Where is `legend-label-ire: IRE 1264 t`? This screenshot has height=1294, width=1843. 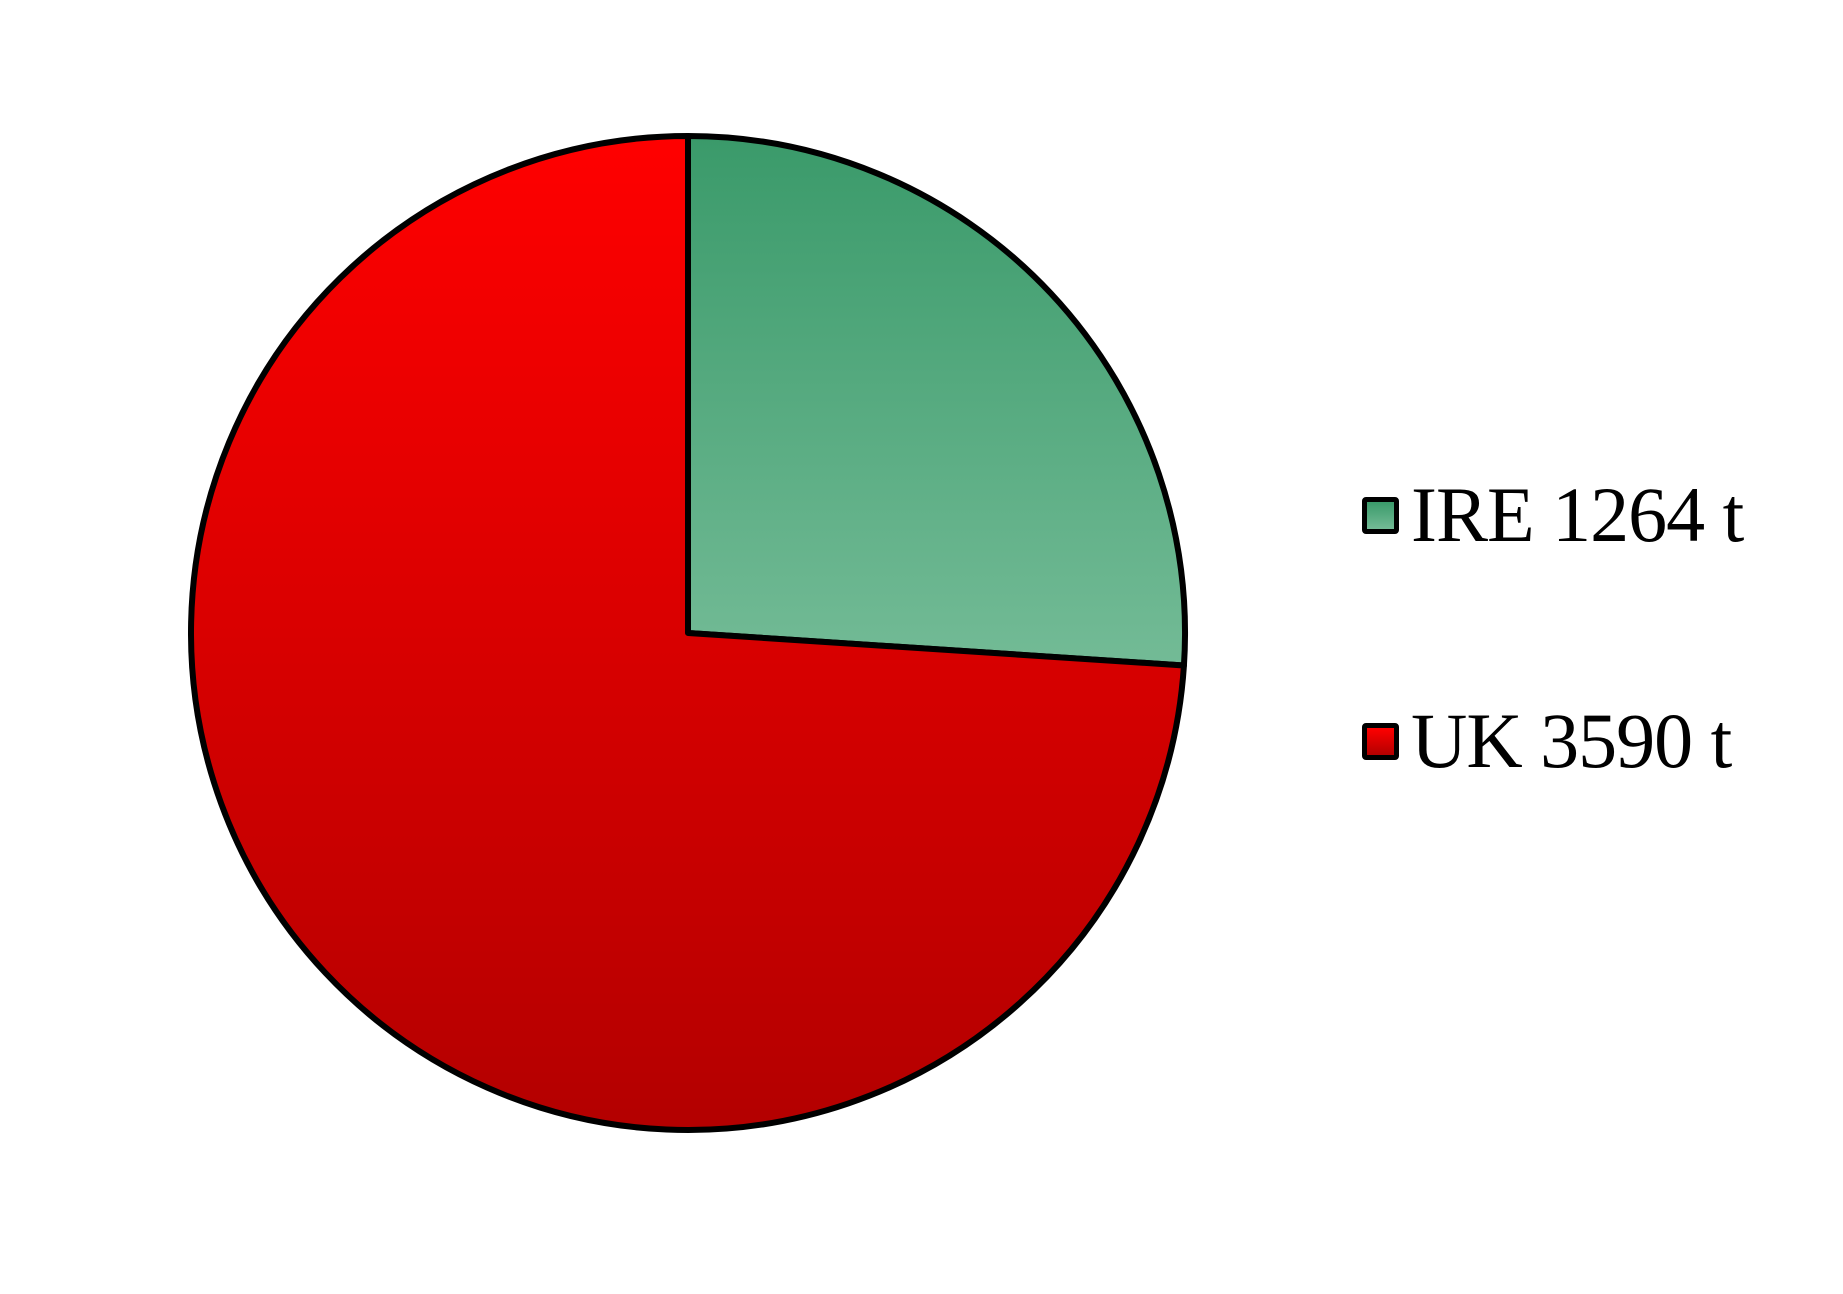 legend-label-ire: IRE 1264 t is located at coordinates (1577, 514).